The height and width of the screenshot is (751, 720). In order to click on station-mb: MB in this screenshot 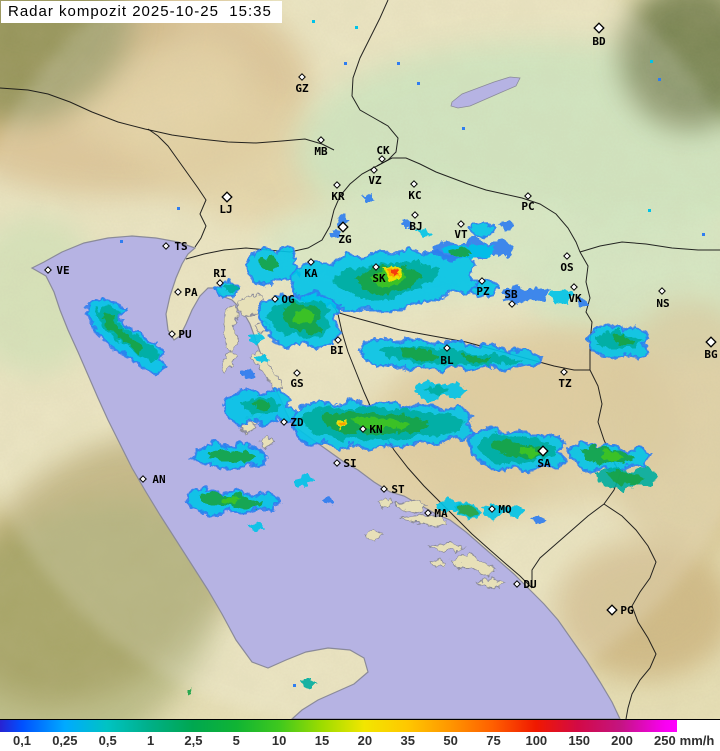, I will do `click(321, 147)`.